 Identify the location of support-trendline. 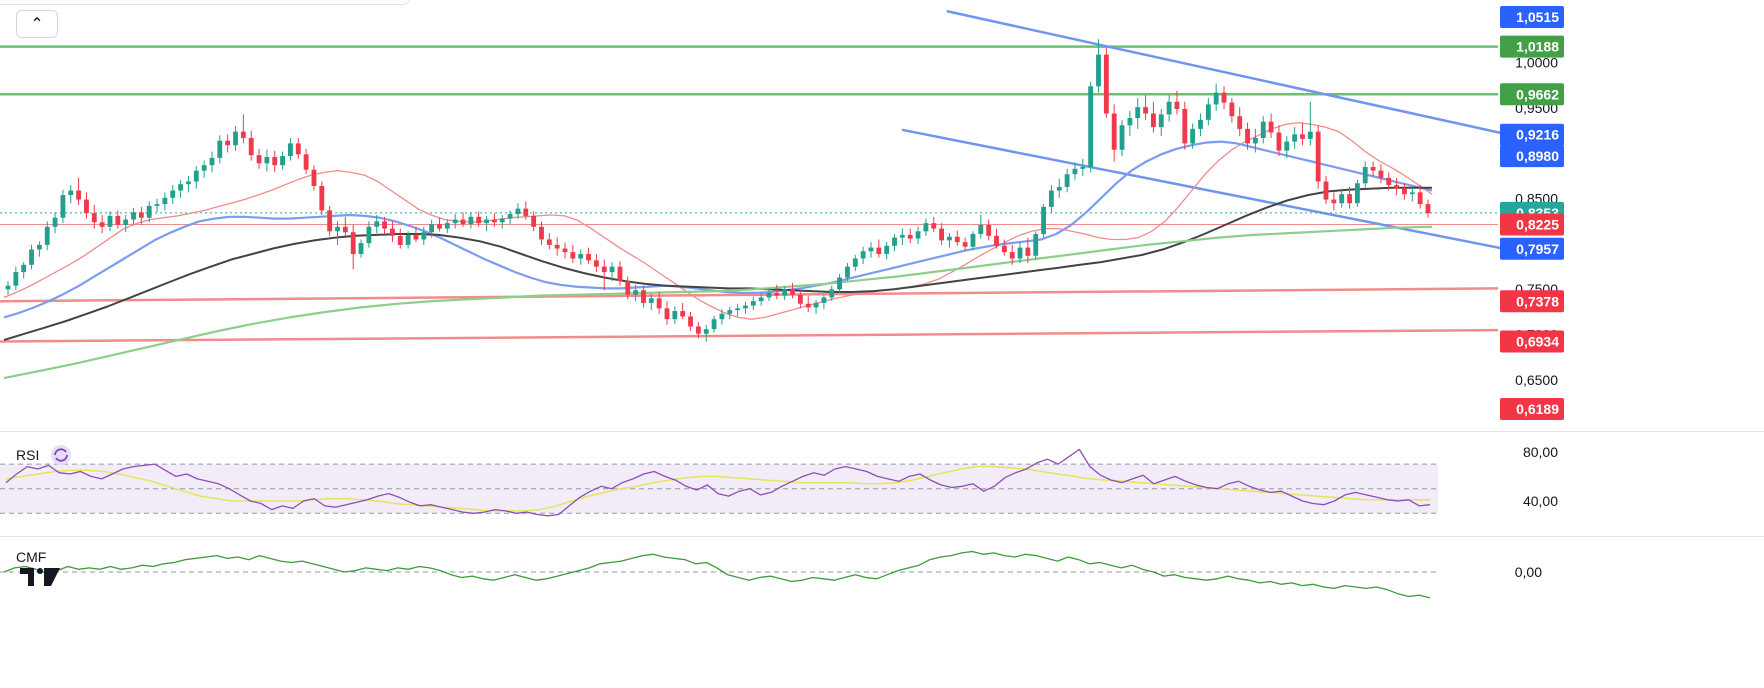
(749, 295).